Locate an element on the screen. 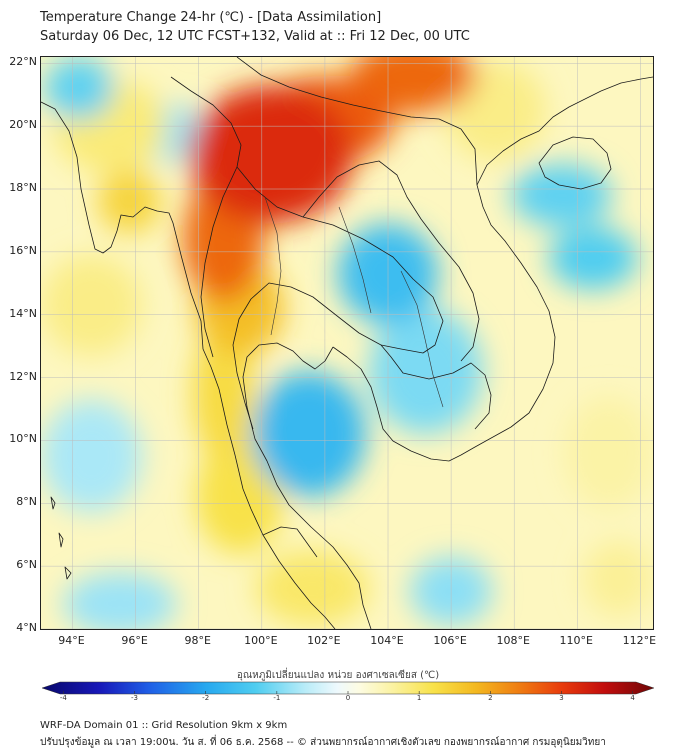 The image size is (676, 756). latitude-tick-label: 4°N is located at coordinates (26, 627).